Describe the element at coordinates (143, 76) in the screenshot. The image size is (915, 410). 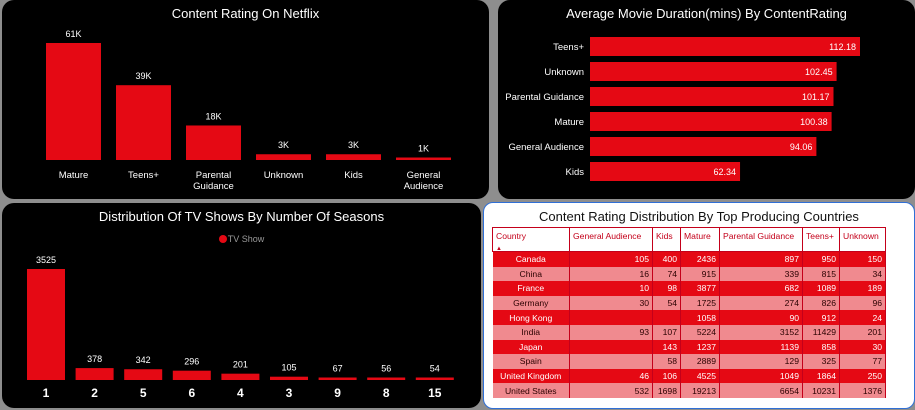
I see `bar-value-label: 39K` at that location.